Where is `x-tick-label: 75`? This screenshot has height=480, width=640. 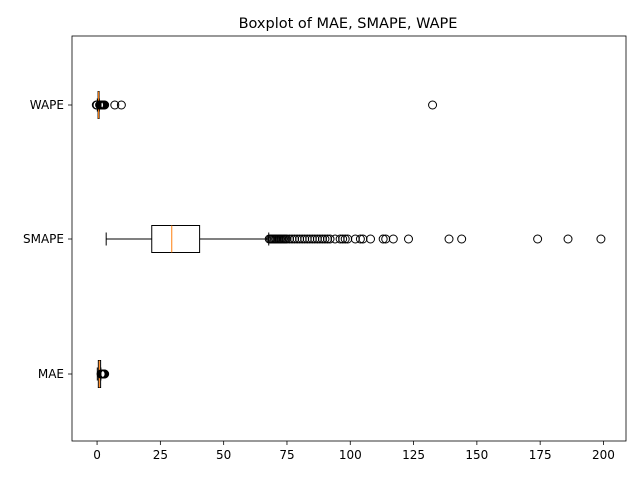
x-tick-label: 75 is located at coordinates (286, 455).